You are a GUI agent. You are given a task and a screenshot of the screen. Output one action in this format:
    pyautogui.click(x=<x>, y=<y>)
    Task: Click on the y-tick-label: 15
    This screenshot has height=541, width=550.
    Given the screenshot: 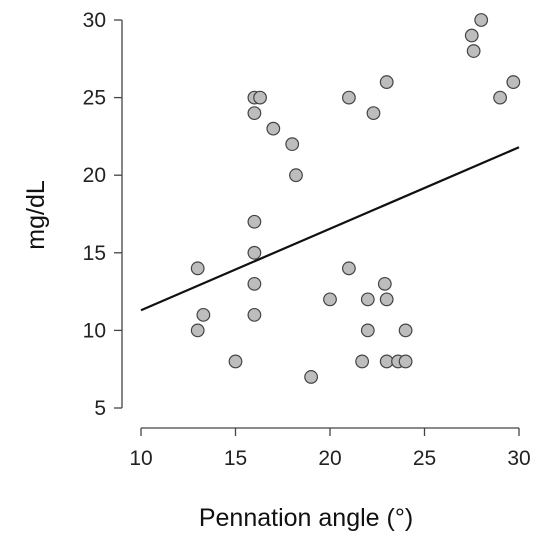 What is the action you would take?
    pyautogui.click(x=94, y=253)
    